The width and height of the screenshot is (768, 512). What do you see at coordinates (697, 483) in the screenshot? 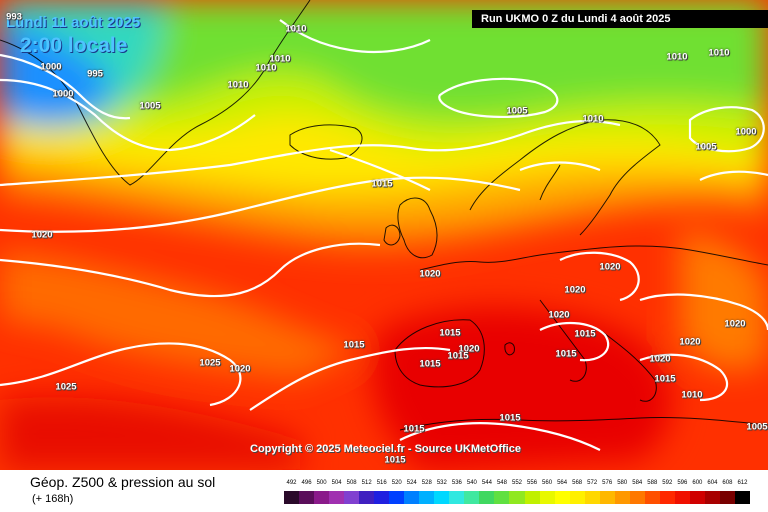
I see `scale-label: 600` at bounding box center [697, 483].